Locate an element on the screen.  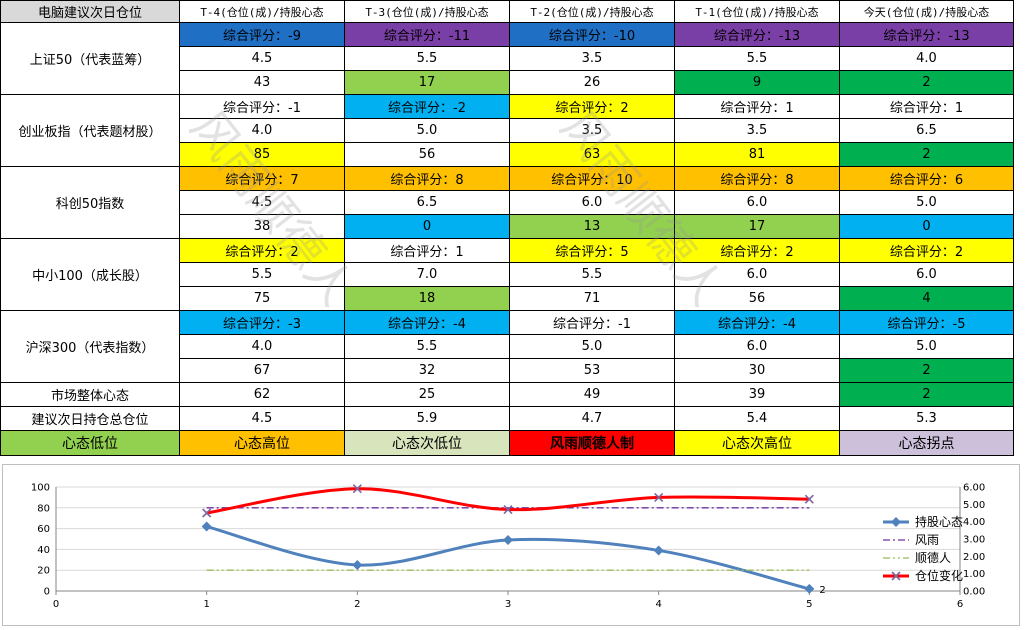
column-header: T-4(仓位(成)/持股心态 is located at coordinates (262, 11).